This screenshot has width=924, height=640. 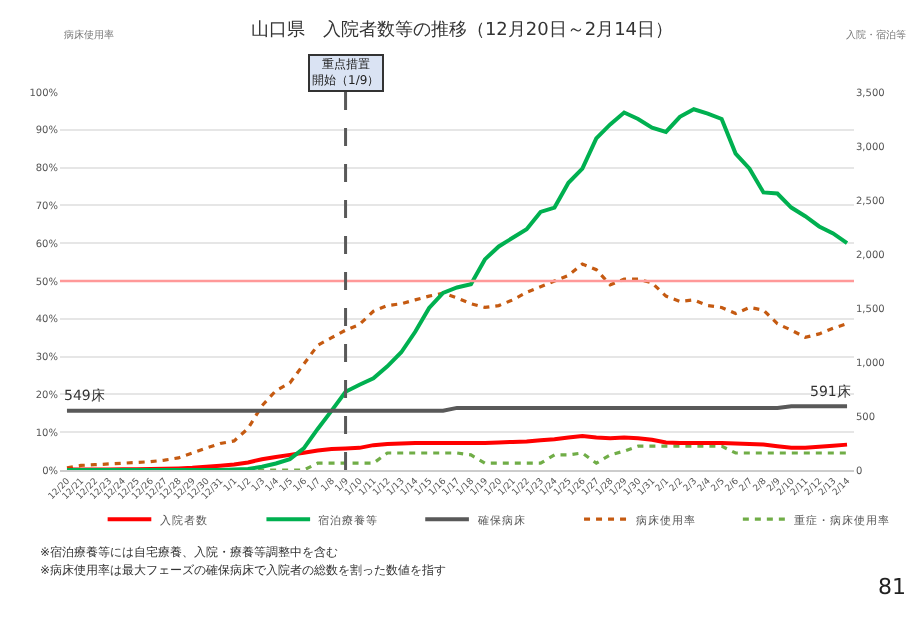 What do you see at coordinates (892, 587) in the screenshot?
I see `text: 81` at bounding box center [892, 587].